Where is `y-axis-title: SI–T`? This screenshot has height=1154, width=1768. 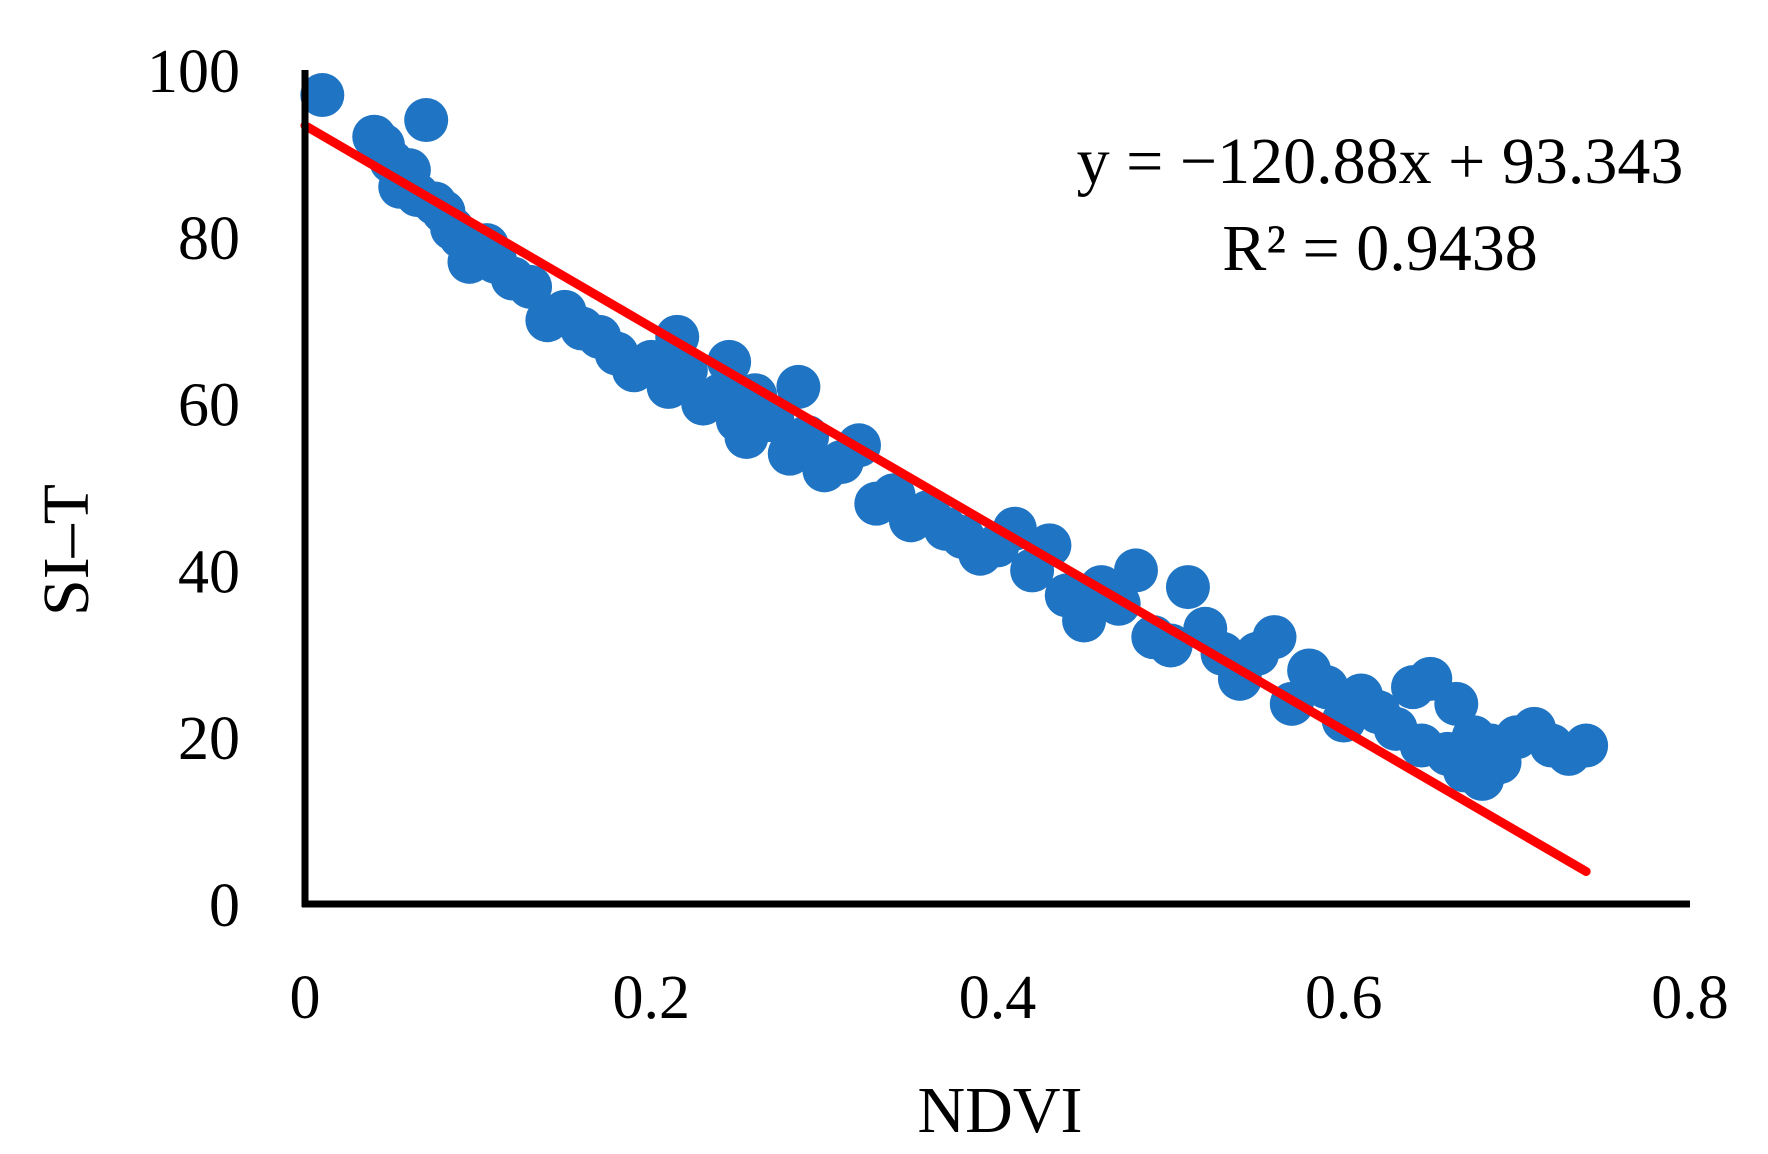
y-axis-title: SI–T is located at coordinates (66, 550).